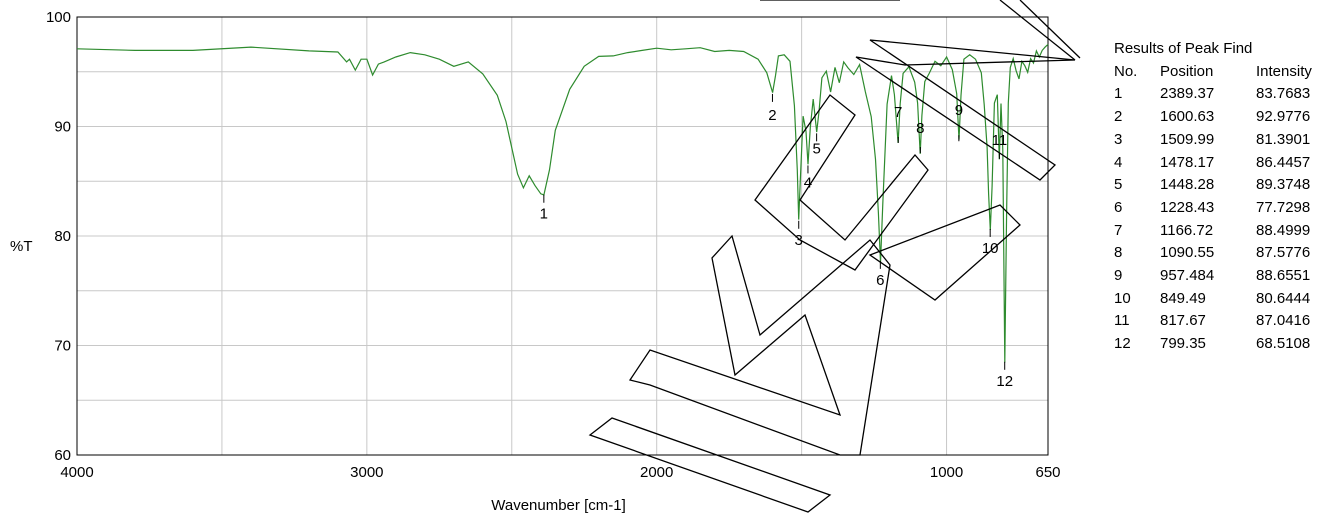 The height and width of the screenshot is (517, 1335). I want to click on table-row: 10 849.49 80.6444, so click(1220, 299).